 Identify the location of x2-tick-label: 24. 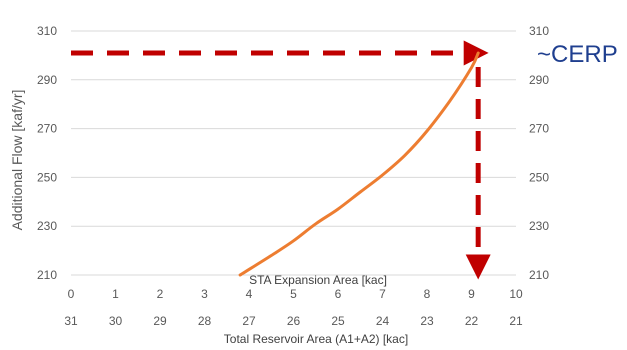
(383, 321).